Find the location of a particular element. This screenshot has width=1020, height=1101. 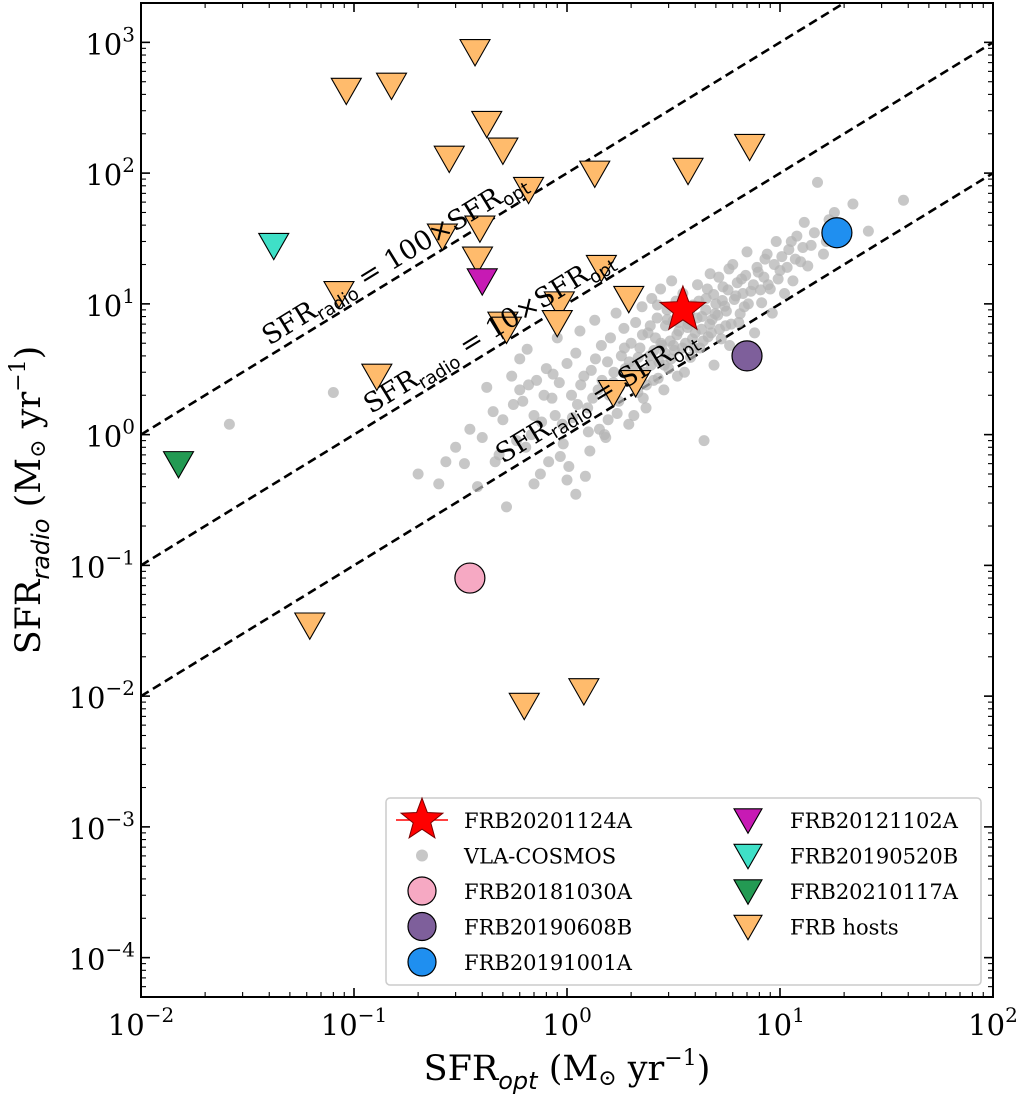

data-point-frb20181030a is located at coordinates (470, 578).